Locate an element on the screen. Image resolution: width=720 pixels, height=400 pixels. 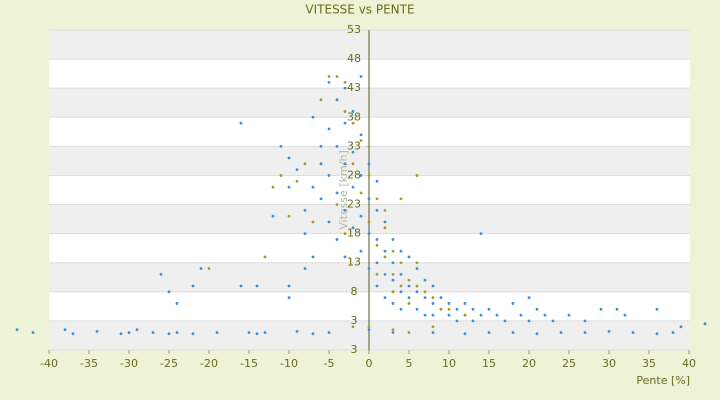
y-tick-label: 8 is located at coordinates (354, 291).